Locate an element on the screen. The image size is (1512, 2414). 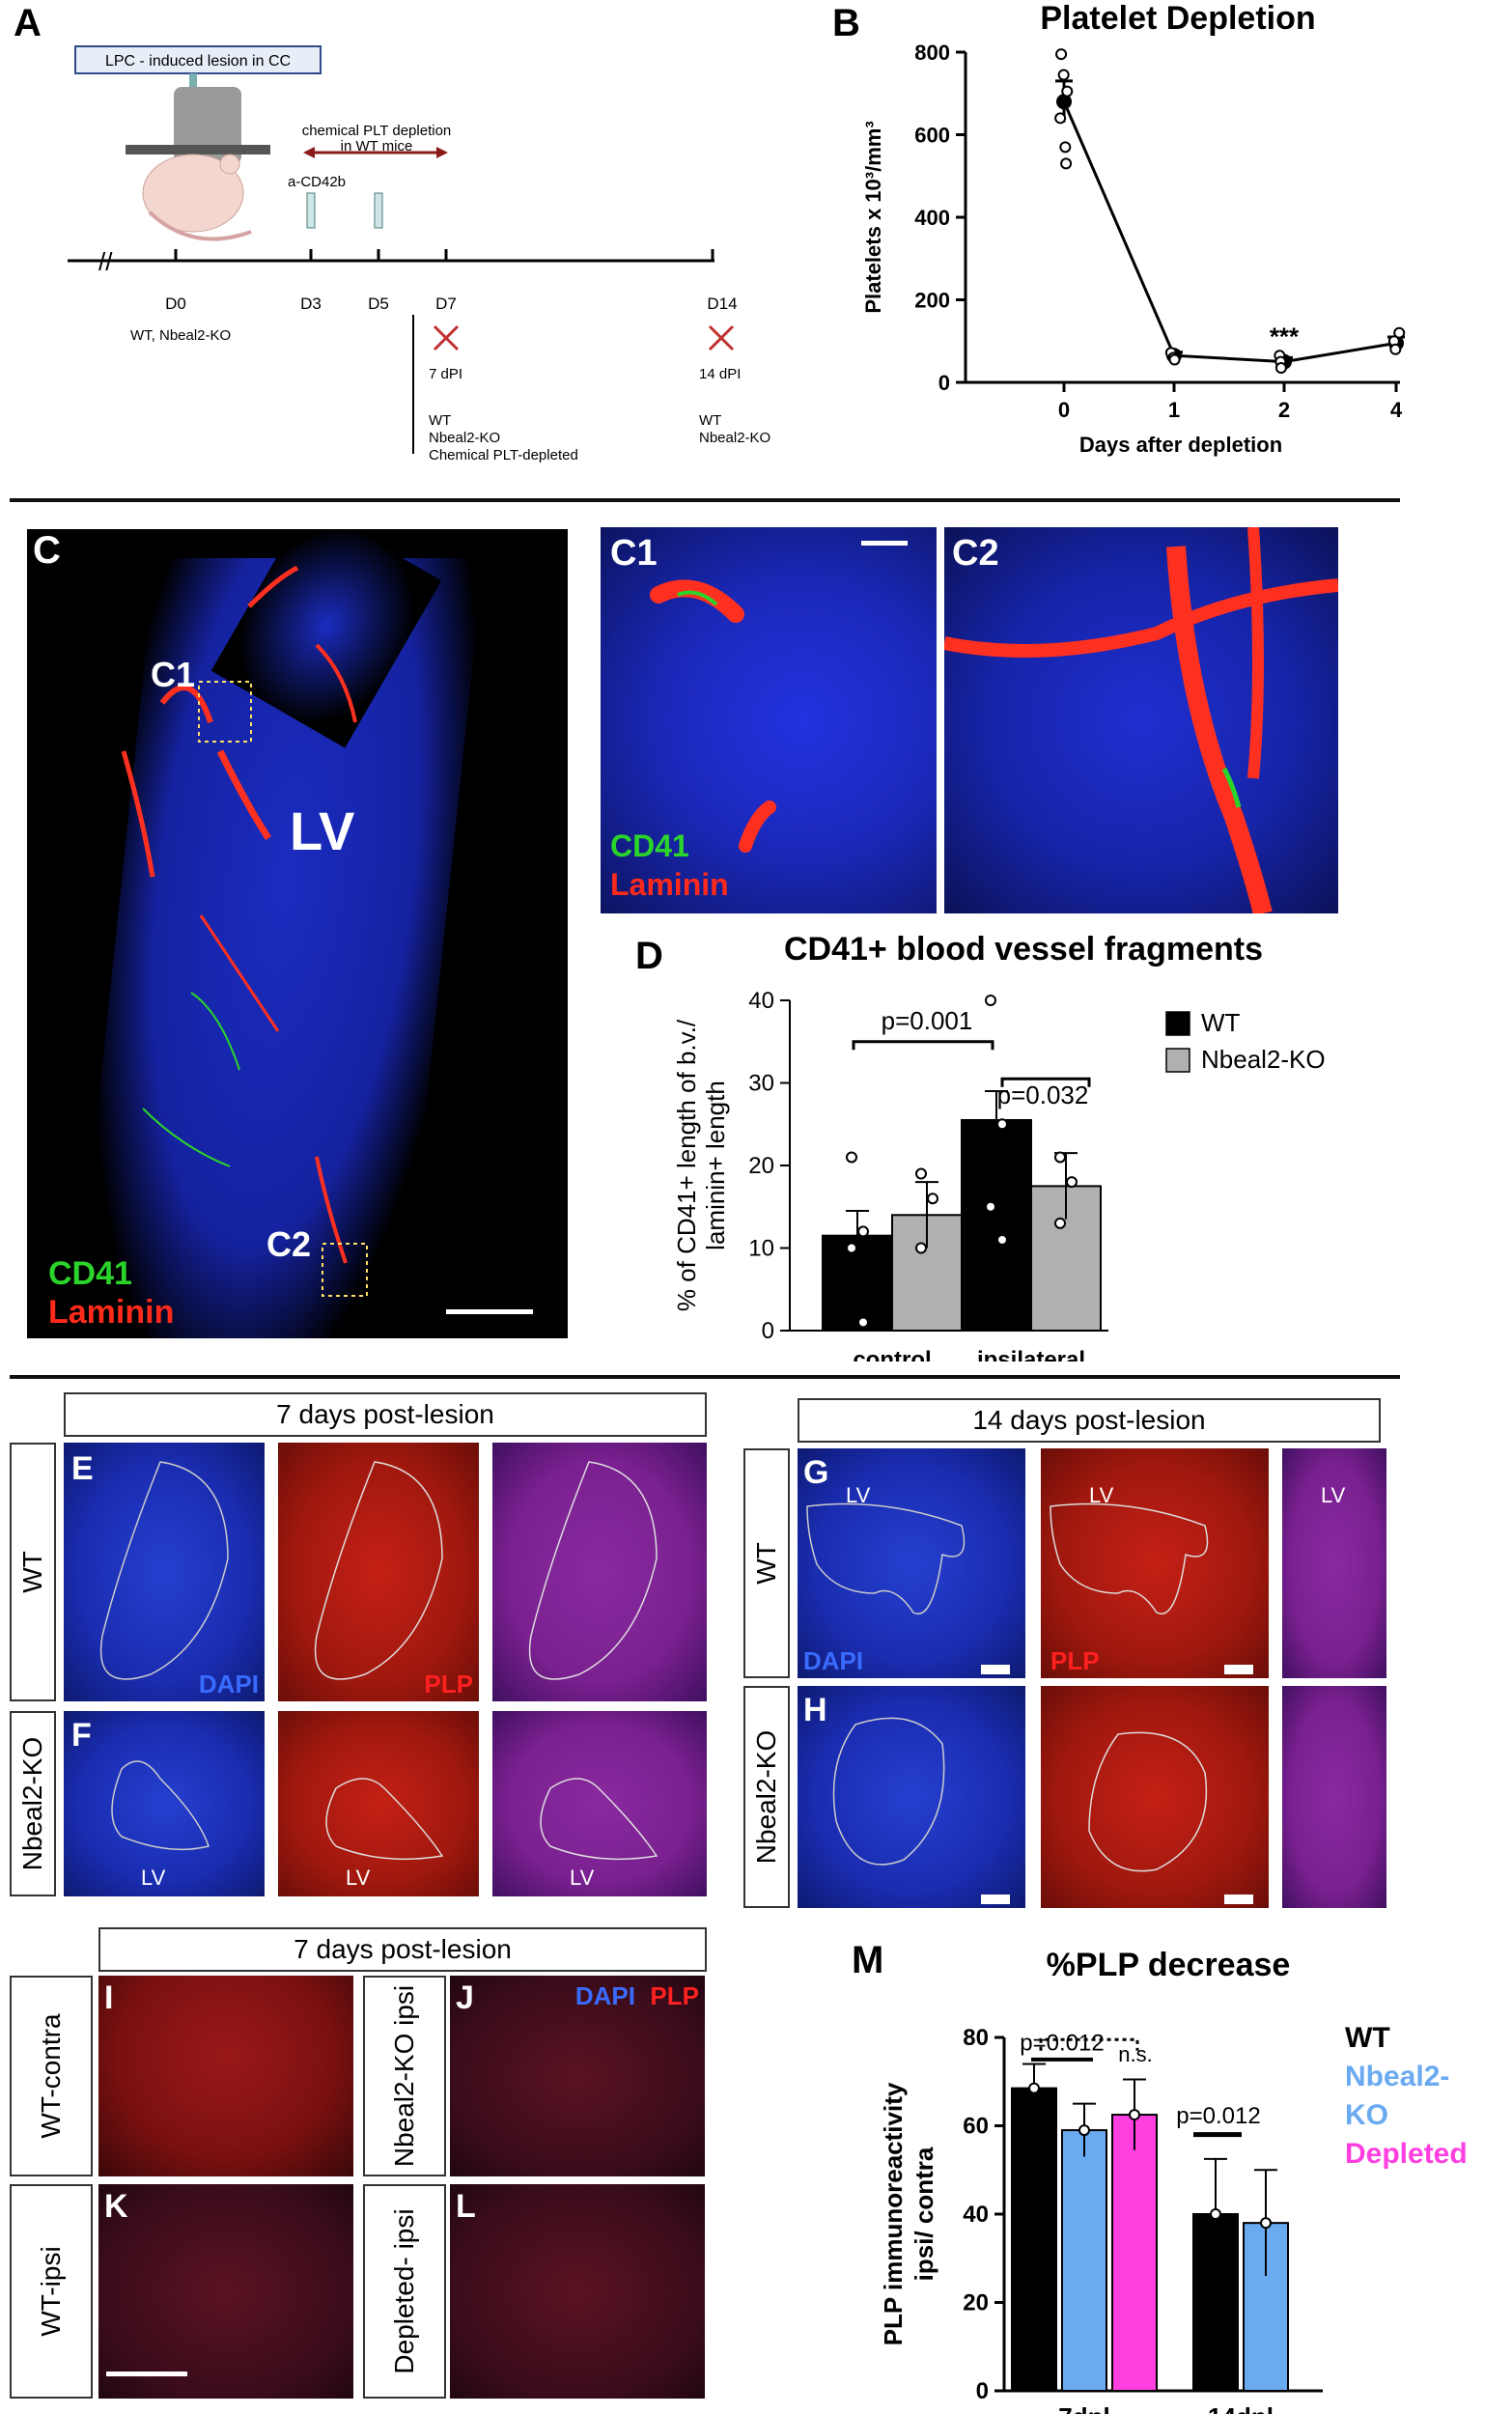
stain-plp: PLP is located at coordinates (449, 1684).